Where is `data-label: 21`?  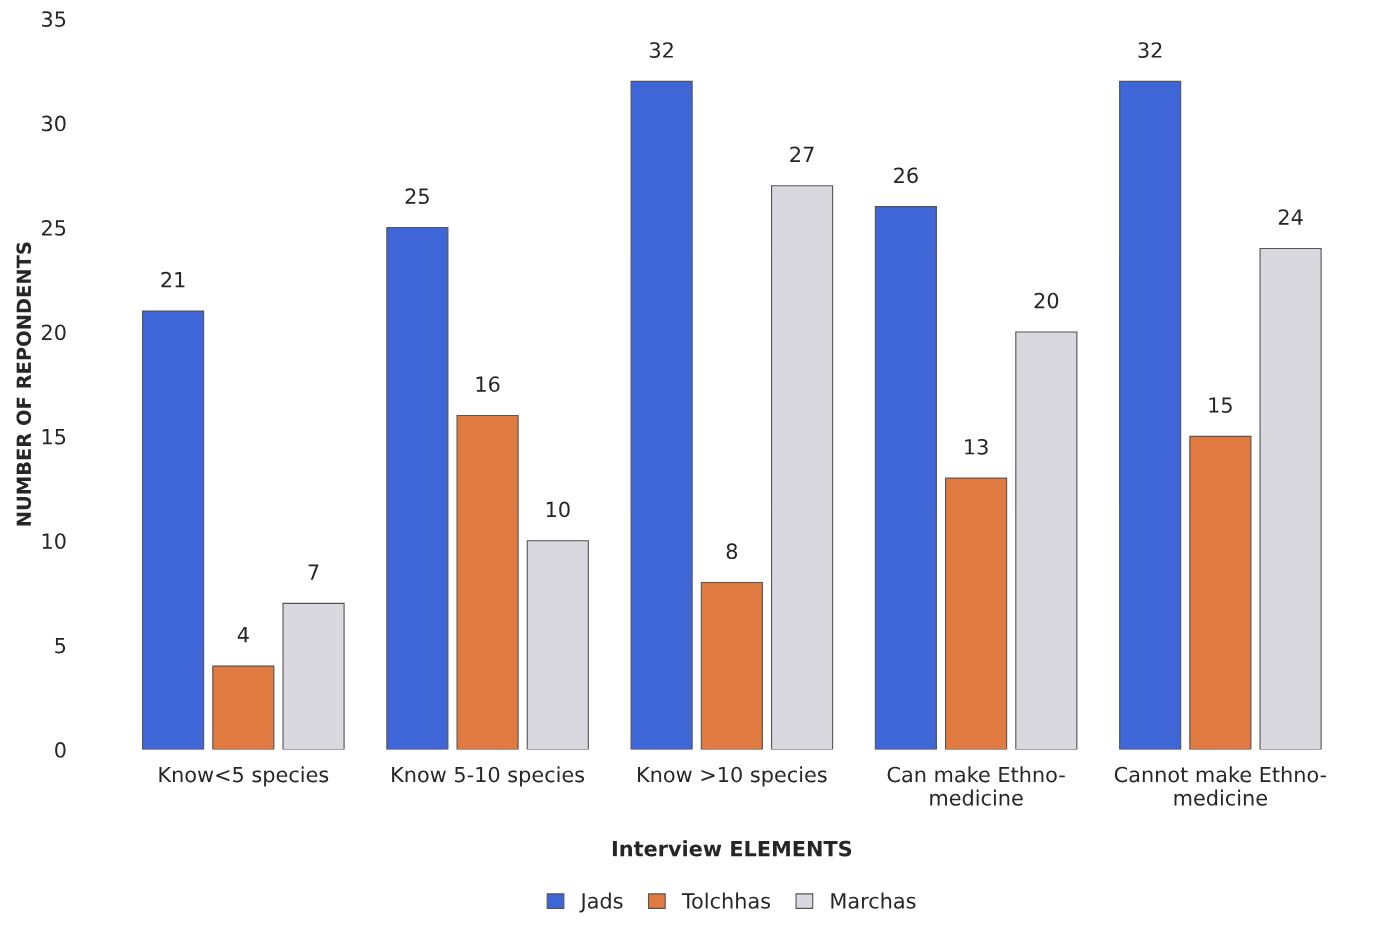
data-label: 21 is located at coordinates (173, 279).